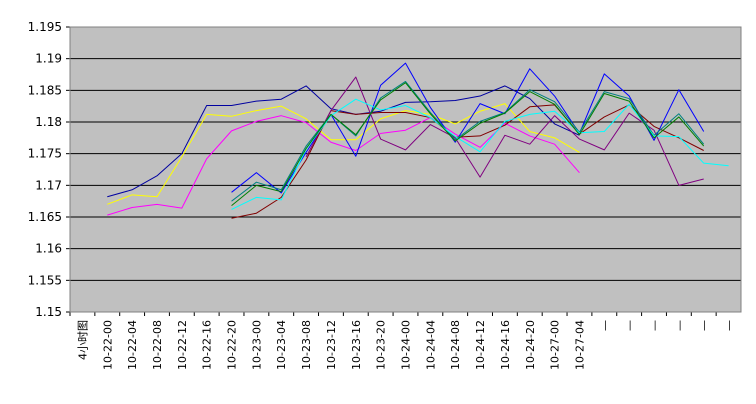 The height and width of the screenshot is (404, 756). I want to click on x-tick-label: 10-22-12, so click(182, 345).